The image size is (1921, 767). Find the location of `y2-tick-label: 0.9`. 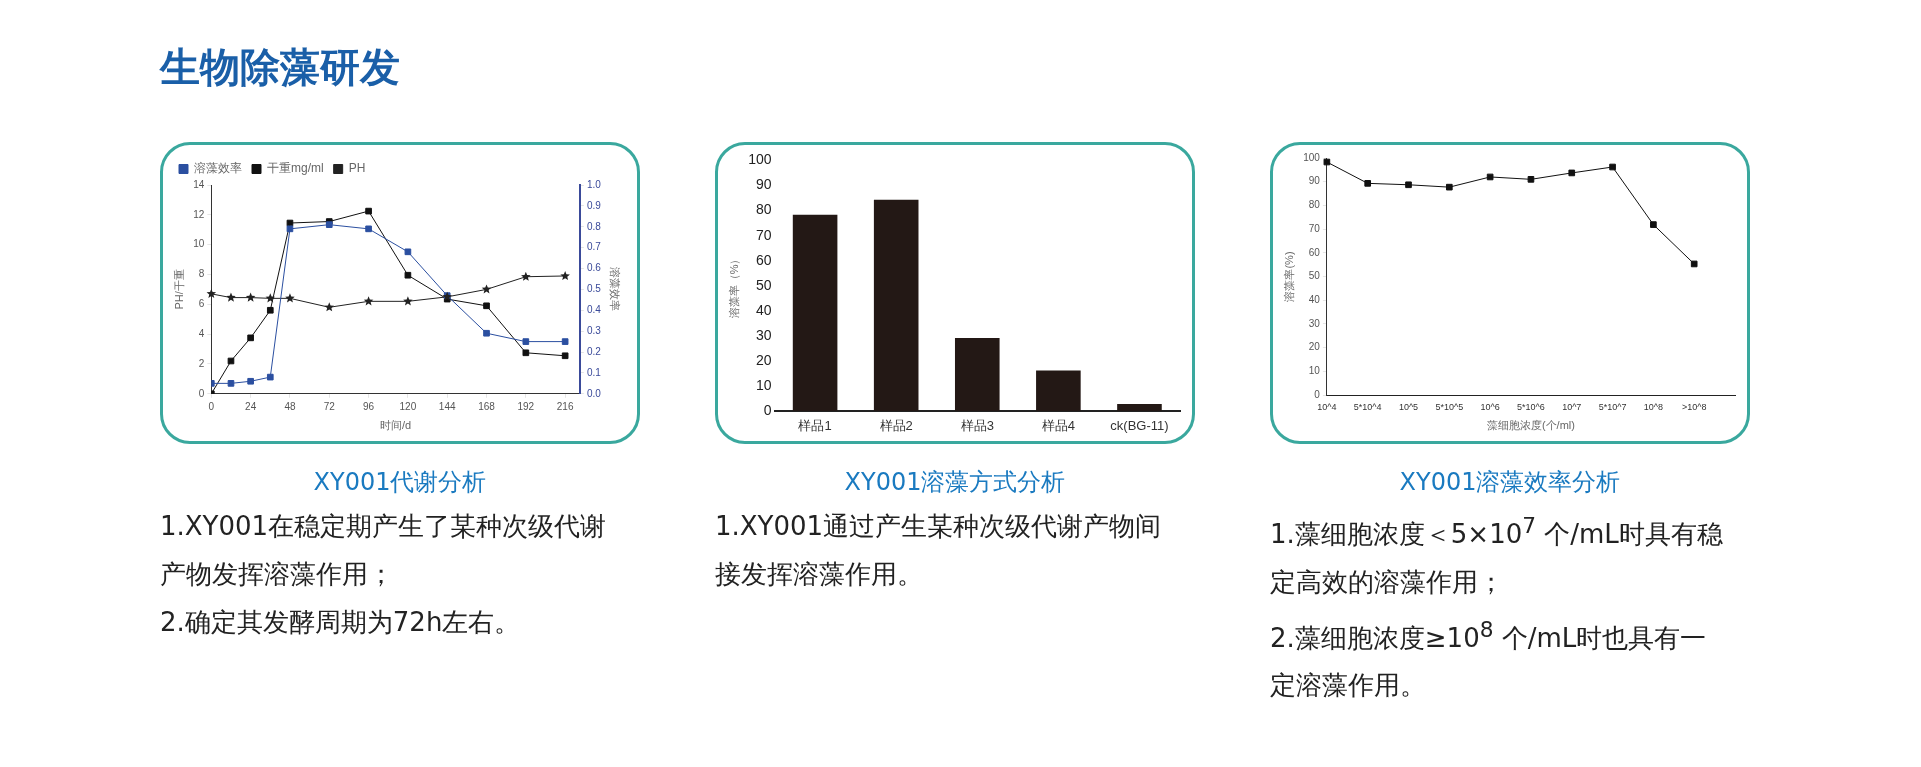

y2-tick-label: 0.9 is located at coordinates (594, 205).